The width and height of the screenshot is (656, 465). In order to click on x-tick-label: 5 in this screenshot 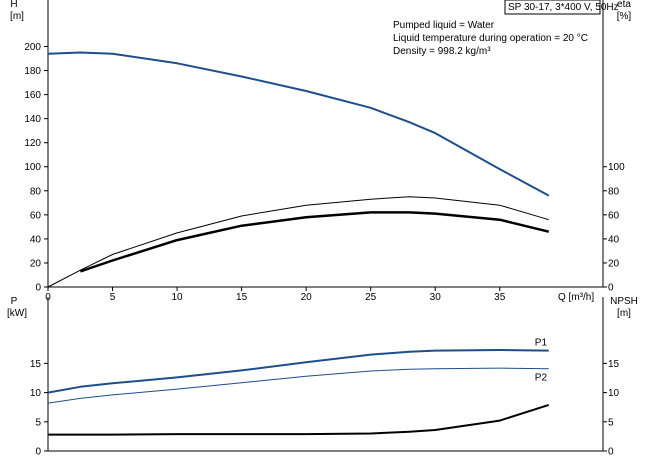, I will do `click(113, 297)`.